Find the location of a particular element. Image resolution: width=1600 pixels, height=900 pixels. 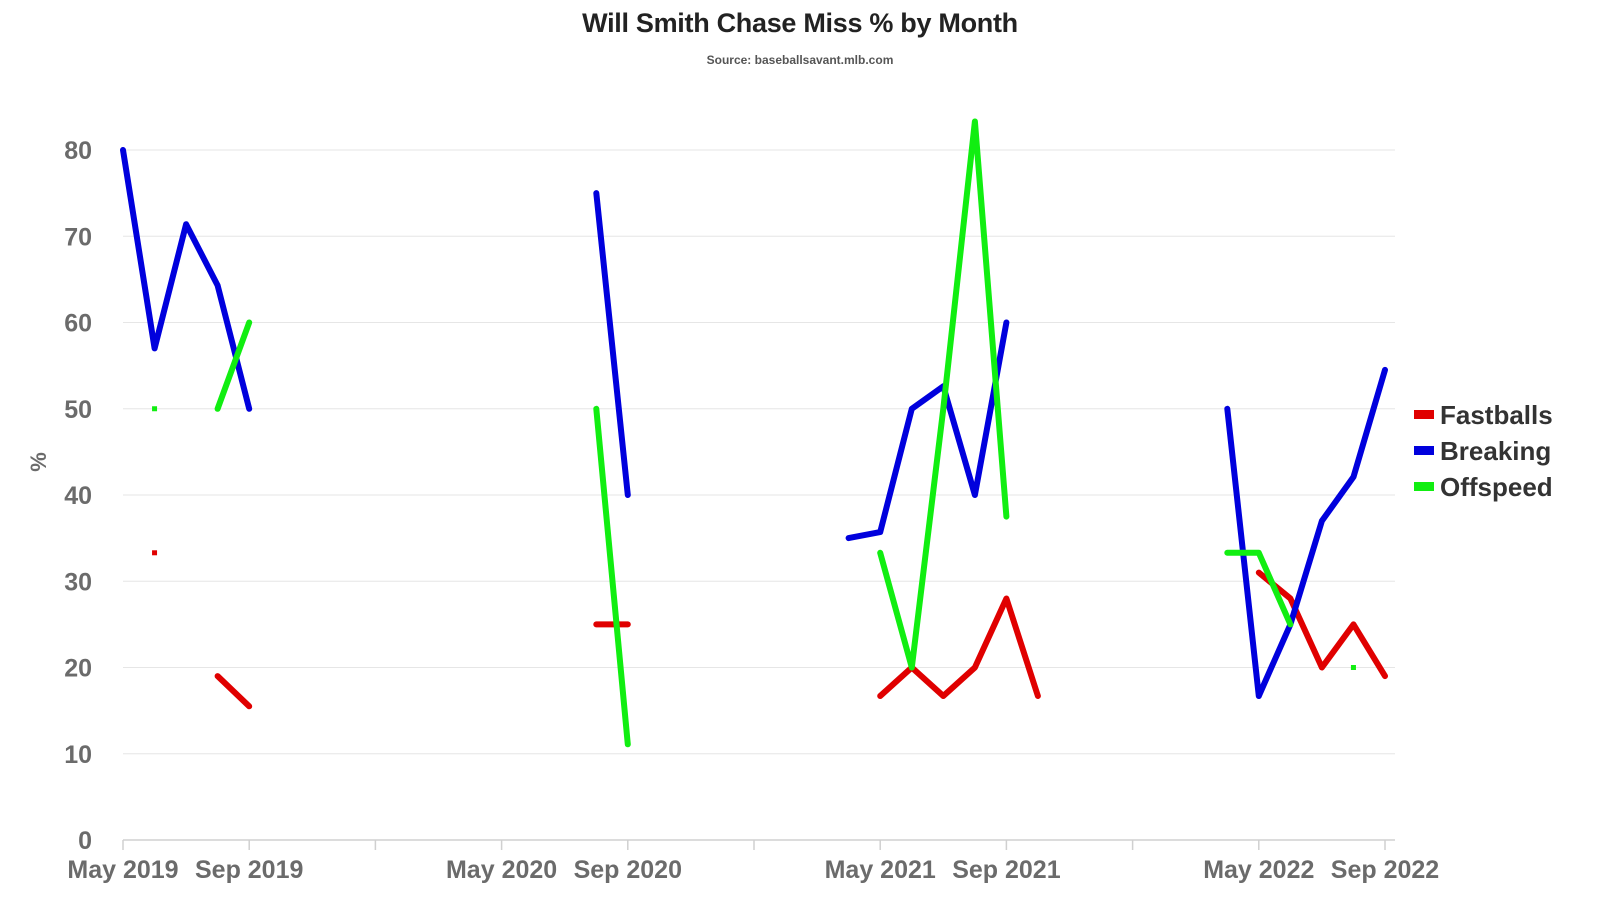

y-tick-label: 20 is located at coordinates (78, 669).